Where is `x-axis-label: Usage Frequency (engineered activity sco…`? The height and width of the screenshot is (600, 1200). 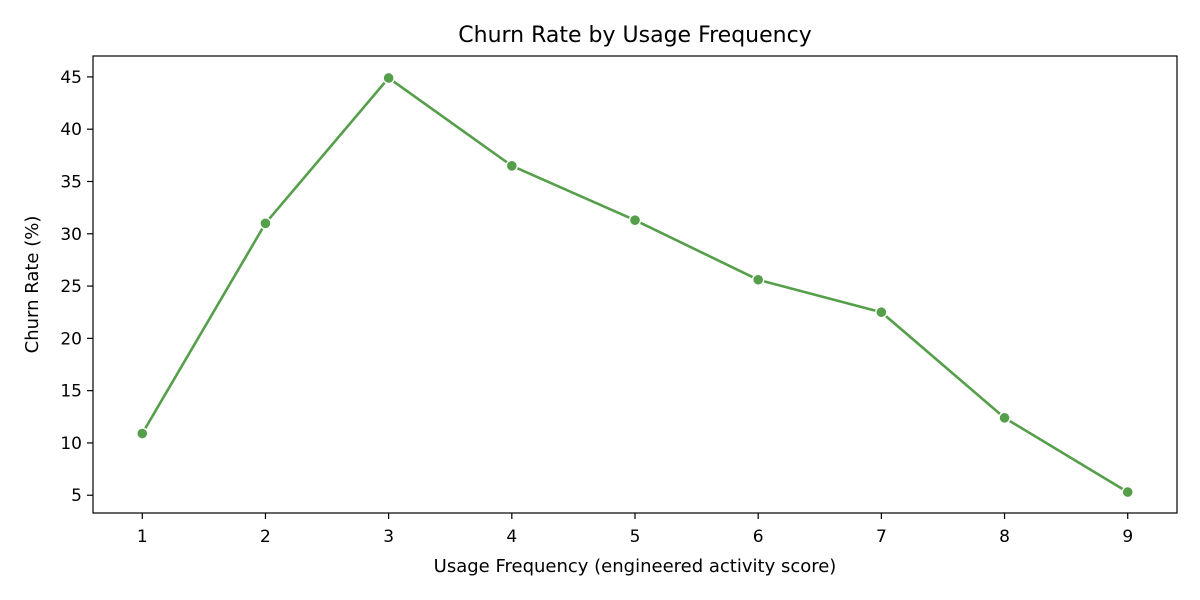
x-axis-label: Usage Frequency (engineered activity sco… is located at coordinates (635, 566).